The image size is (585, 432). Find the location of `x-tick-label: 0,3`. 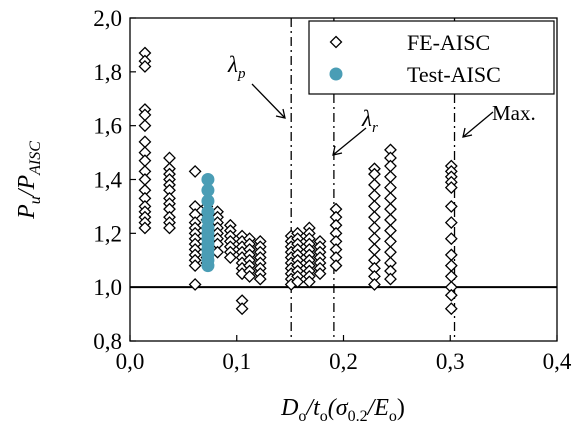

x-tick-label: 0,3 is located at coordinates (450, 361).